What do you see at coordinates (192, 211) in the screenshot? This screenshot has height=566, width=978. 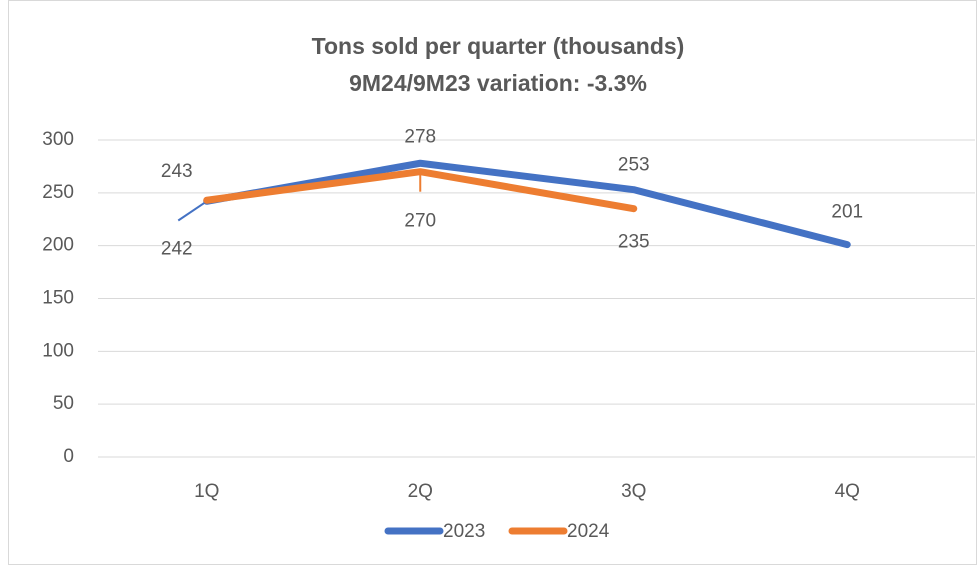 I see `leader-line` at bounding box center [192, 211].